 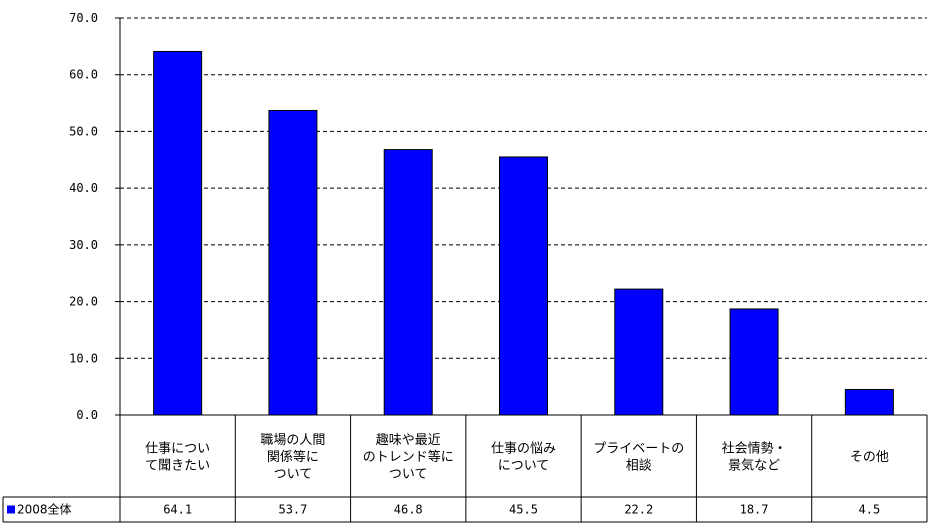 What do you see at coordinates (408, 510) in the screenshot?
I see `data-label: 46.8` at bounding box center [408, 510].